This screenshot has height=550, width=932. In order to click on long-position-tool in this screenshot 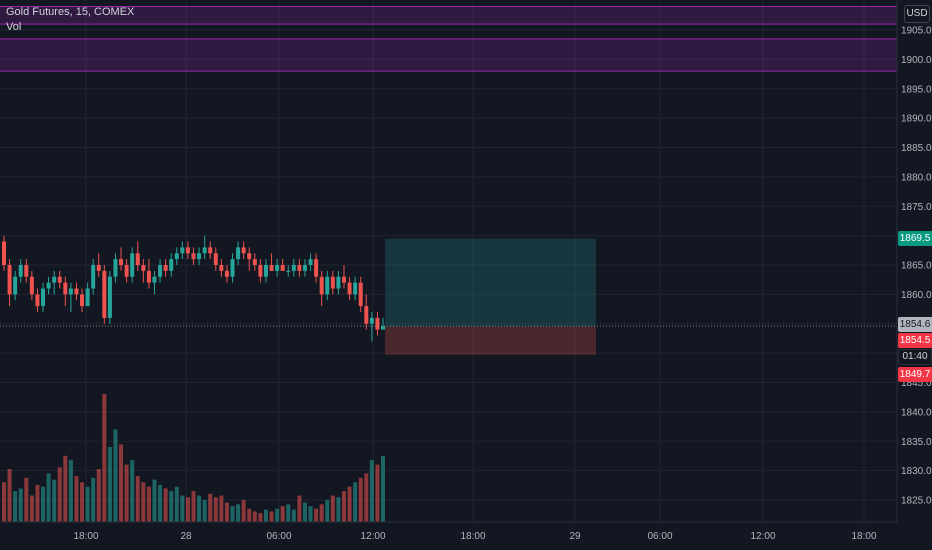, I will do `click(490, 296)`.